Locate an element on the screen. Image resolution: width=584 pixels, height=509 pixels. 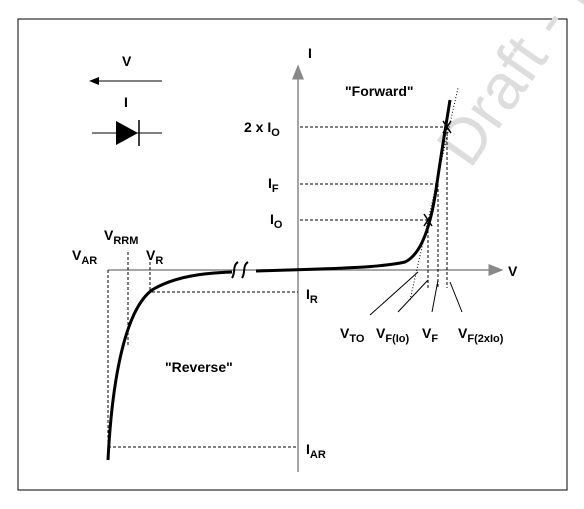
label-if: IF is located at coordinates (273, 185).